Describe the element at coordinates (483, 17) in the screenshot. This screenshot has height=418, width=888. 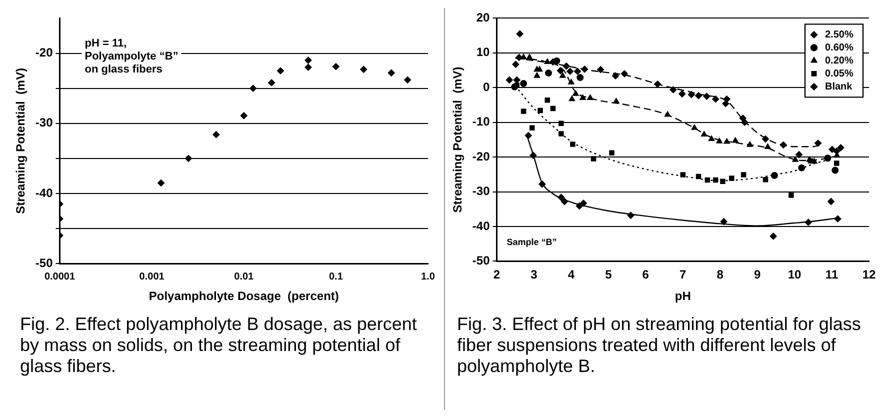
I see `y-tick-label: 20` at that location.